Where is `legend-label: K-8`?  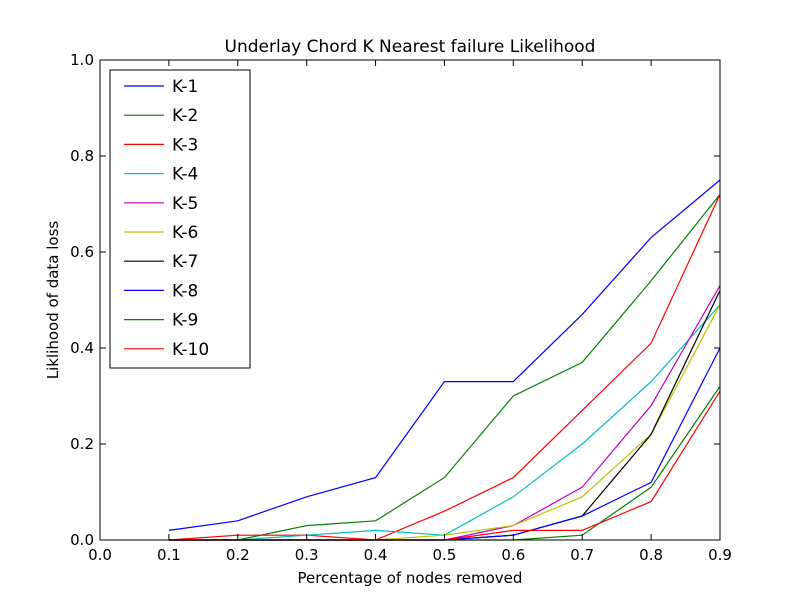
legend-label: K-8 is located at coordinates (185, 291).